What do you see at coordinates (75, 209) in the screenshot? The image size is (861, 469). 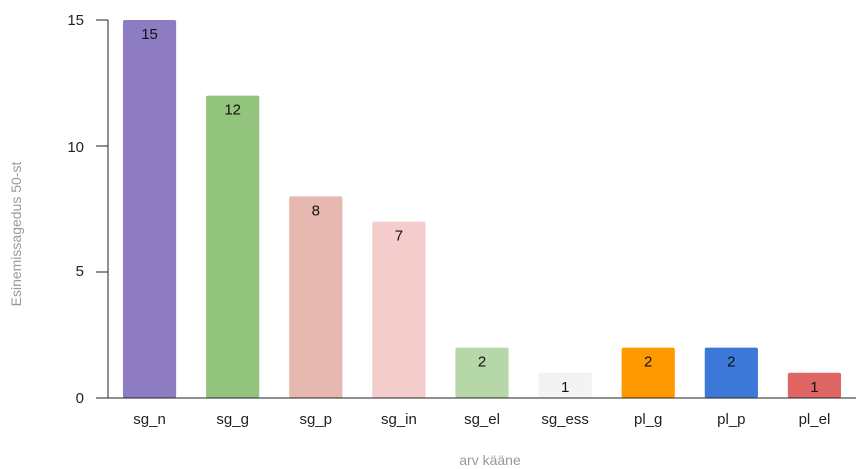 I see `y-tick-labels: 0 5 10 15` at bounding box center [75, 209].